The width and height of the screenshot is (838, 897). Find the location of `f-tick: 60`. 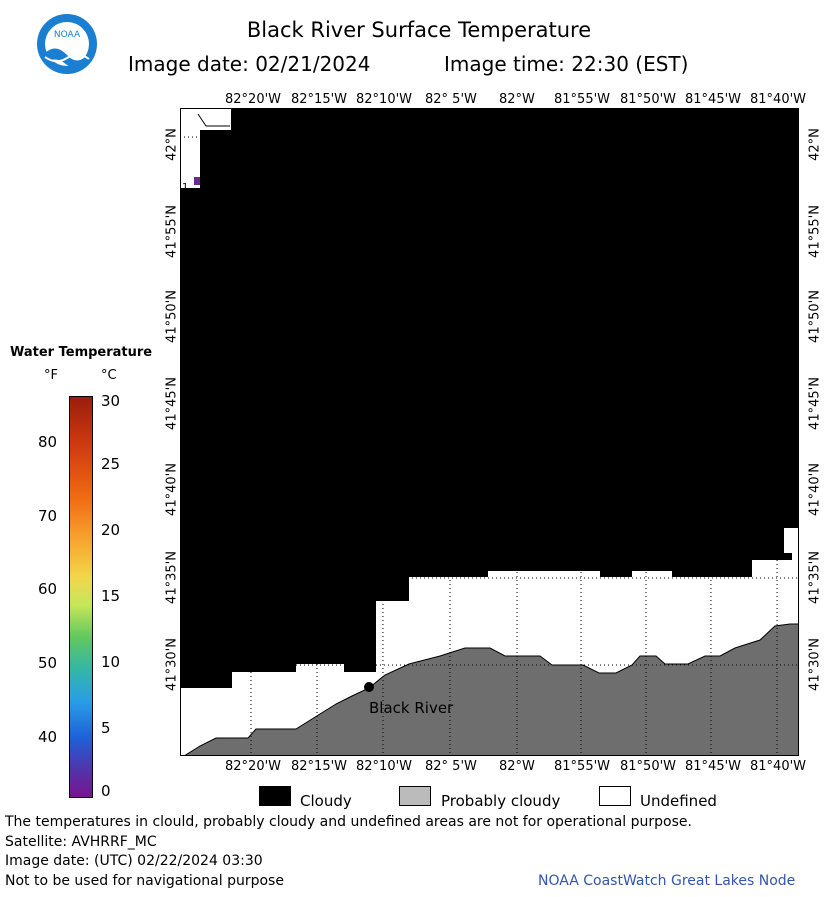

f-tick: 60 is located at coordinates (48, 589).